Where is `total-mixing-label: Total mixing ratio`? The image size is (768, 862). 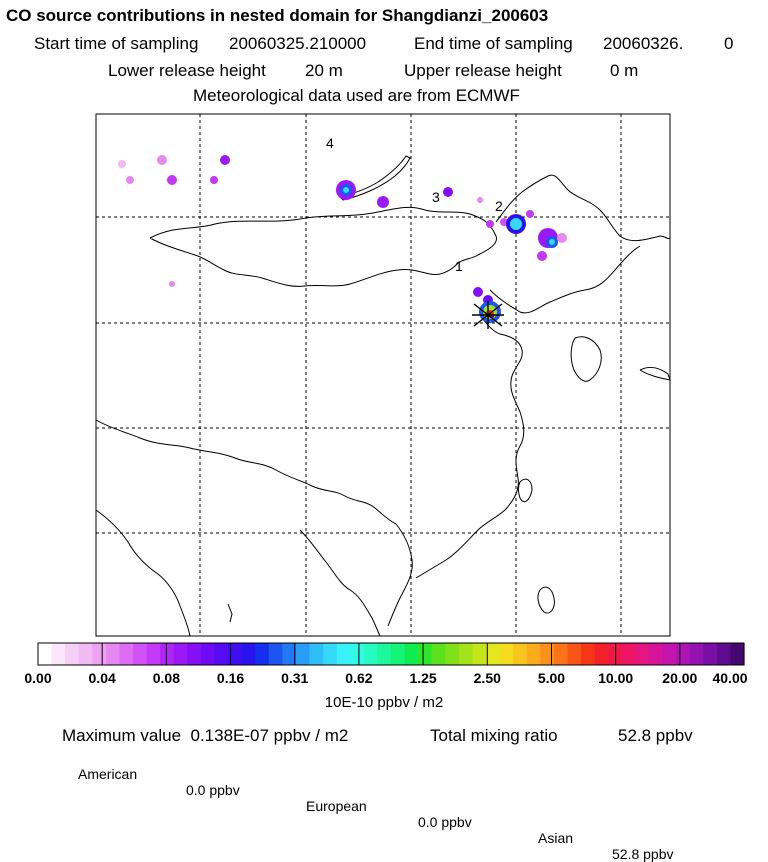
total-mixing-label: Total mixing ratio is located at coordinates (494, 735).